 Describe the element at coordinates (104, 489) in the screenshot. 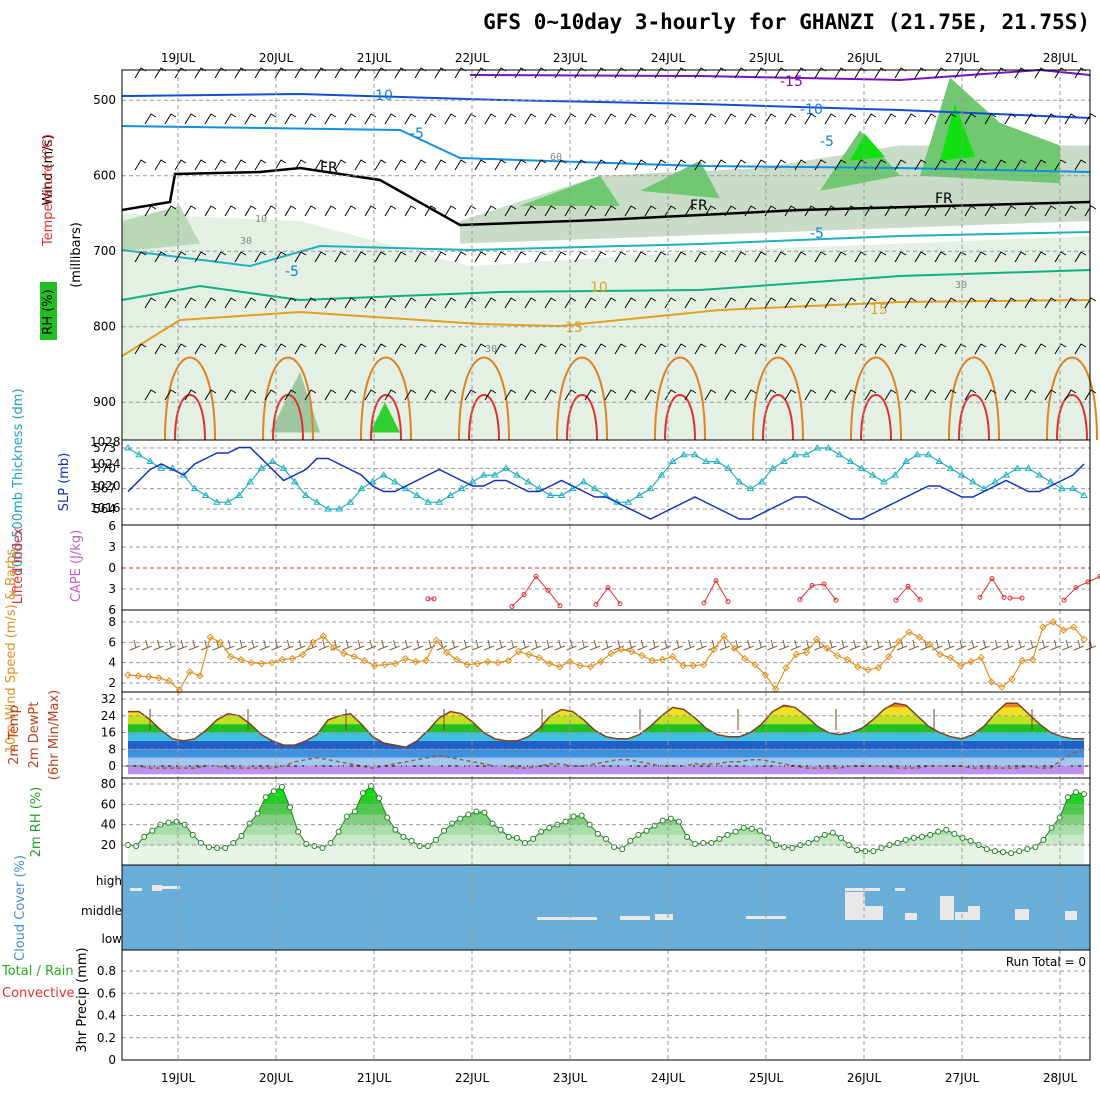

I see `thickness-tick: 567` at that location.